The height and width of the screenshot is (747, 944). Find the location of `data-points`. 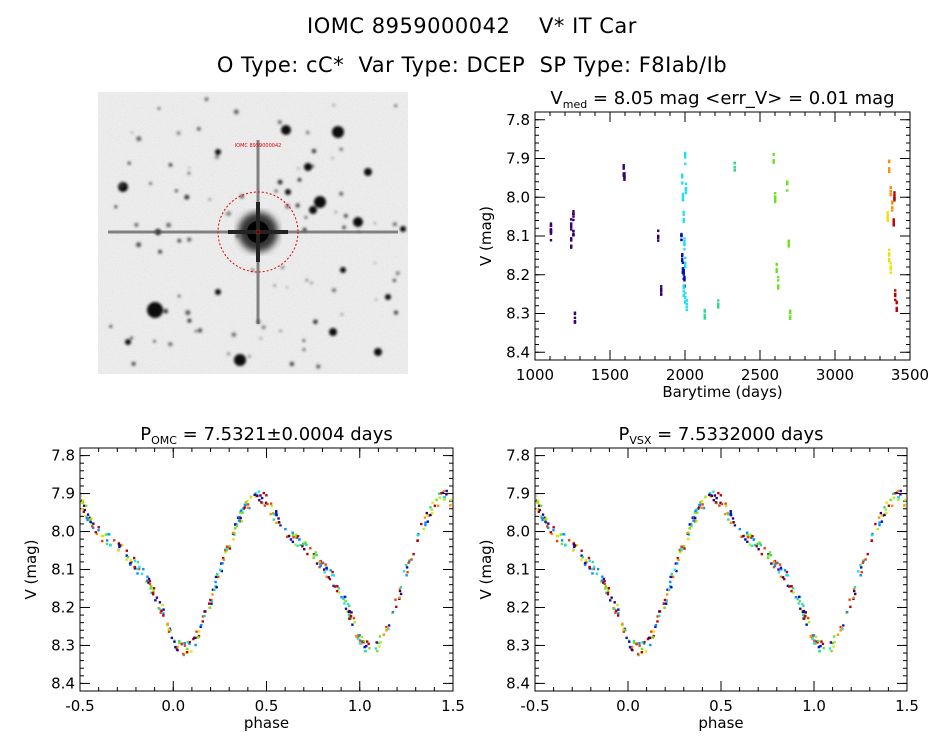

data-points is located at coordinates (723, 237).